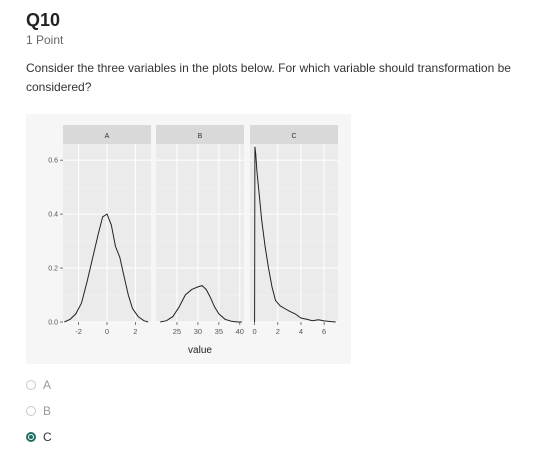 The width and height of the screenshot is (552, 462). I want to click on option-label: A, so click(47, 385).